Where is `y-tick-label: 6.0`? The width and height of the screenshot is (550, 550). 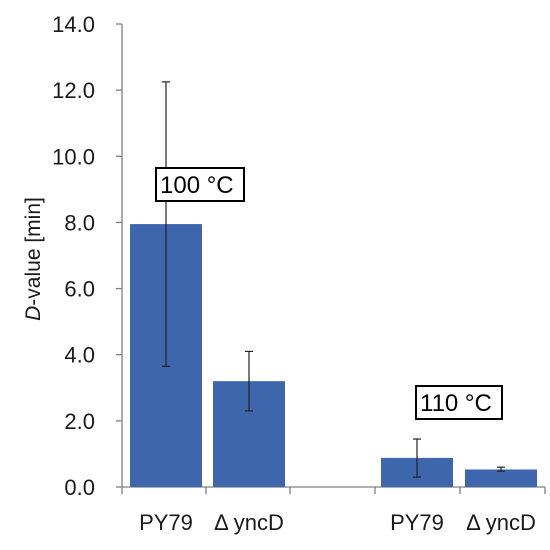
y-tick-label: 6.0 is located at coordinates (79, 289).